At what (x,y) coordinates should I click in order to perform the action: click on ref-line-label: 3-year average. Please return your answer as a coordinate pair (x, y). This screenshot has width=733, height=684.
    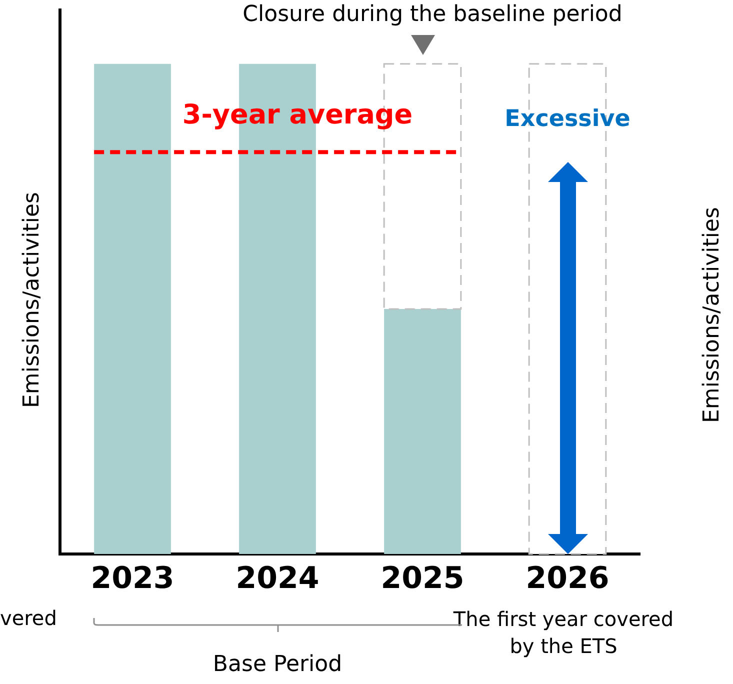
    Looking at the image, I should click on (297, 115).